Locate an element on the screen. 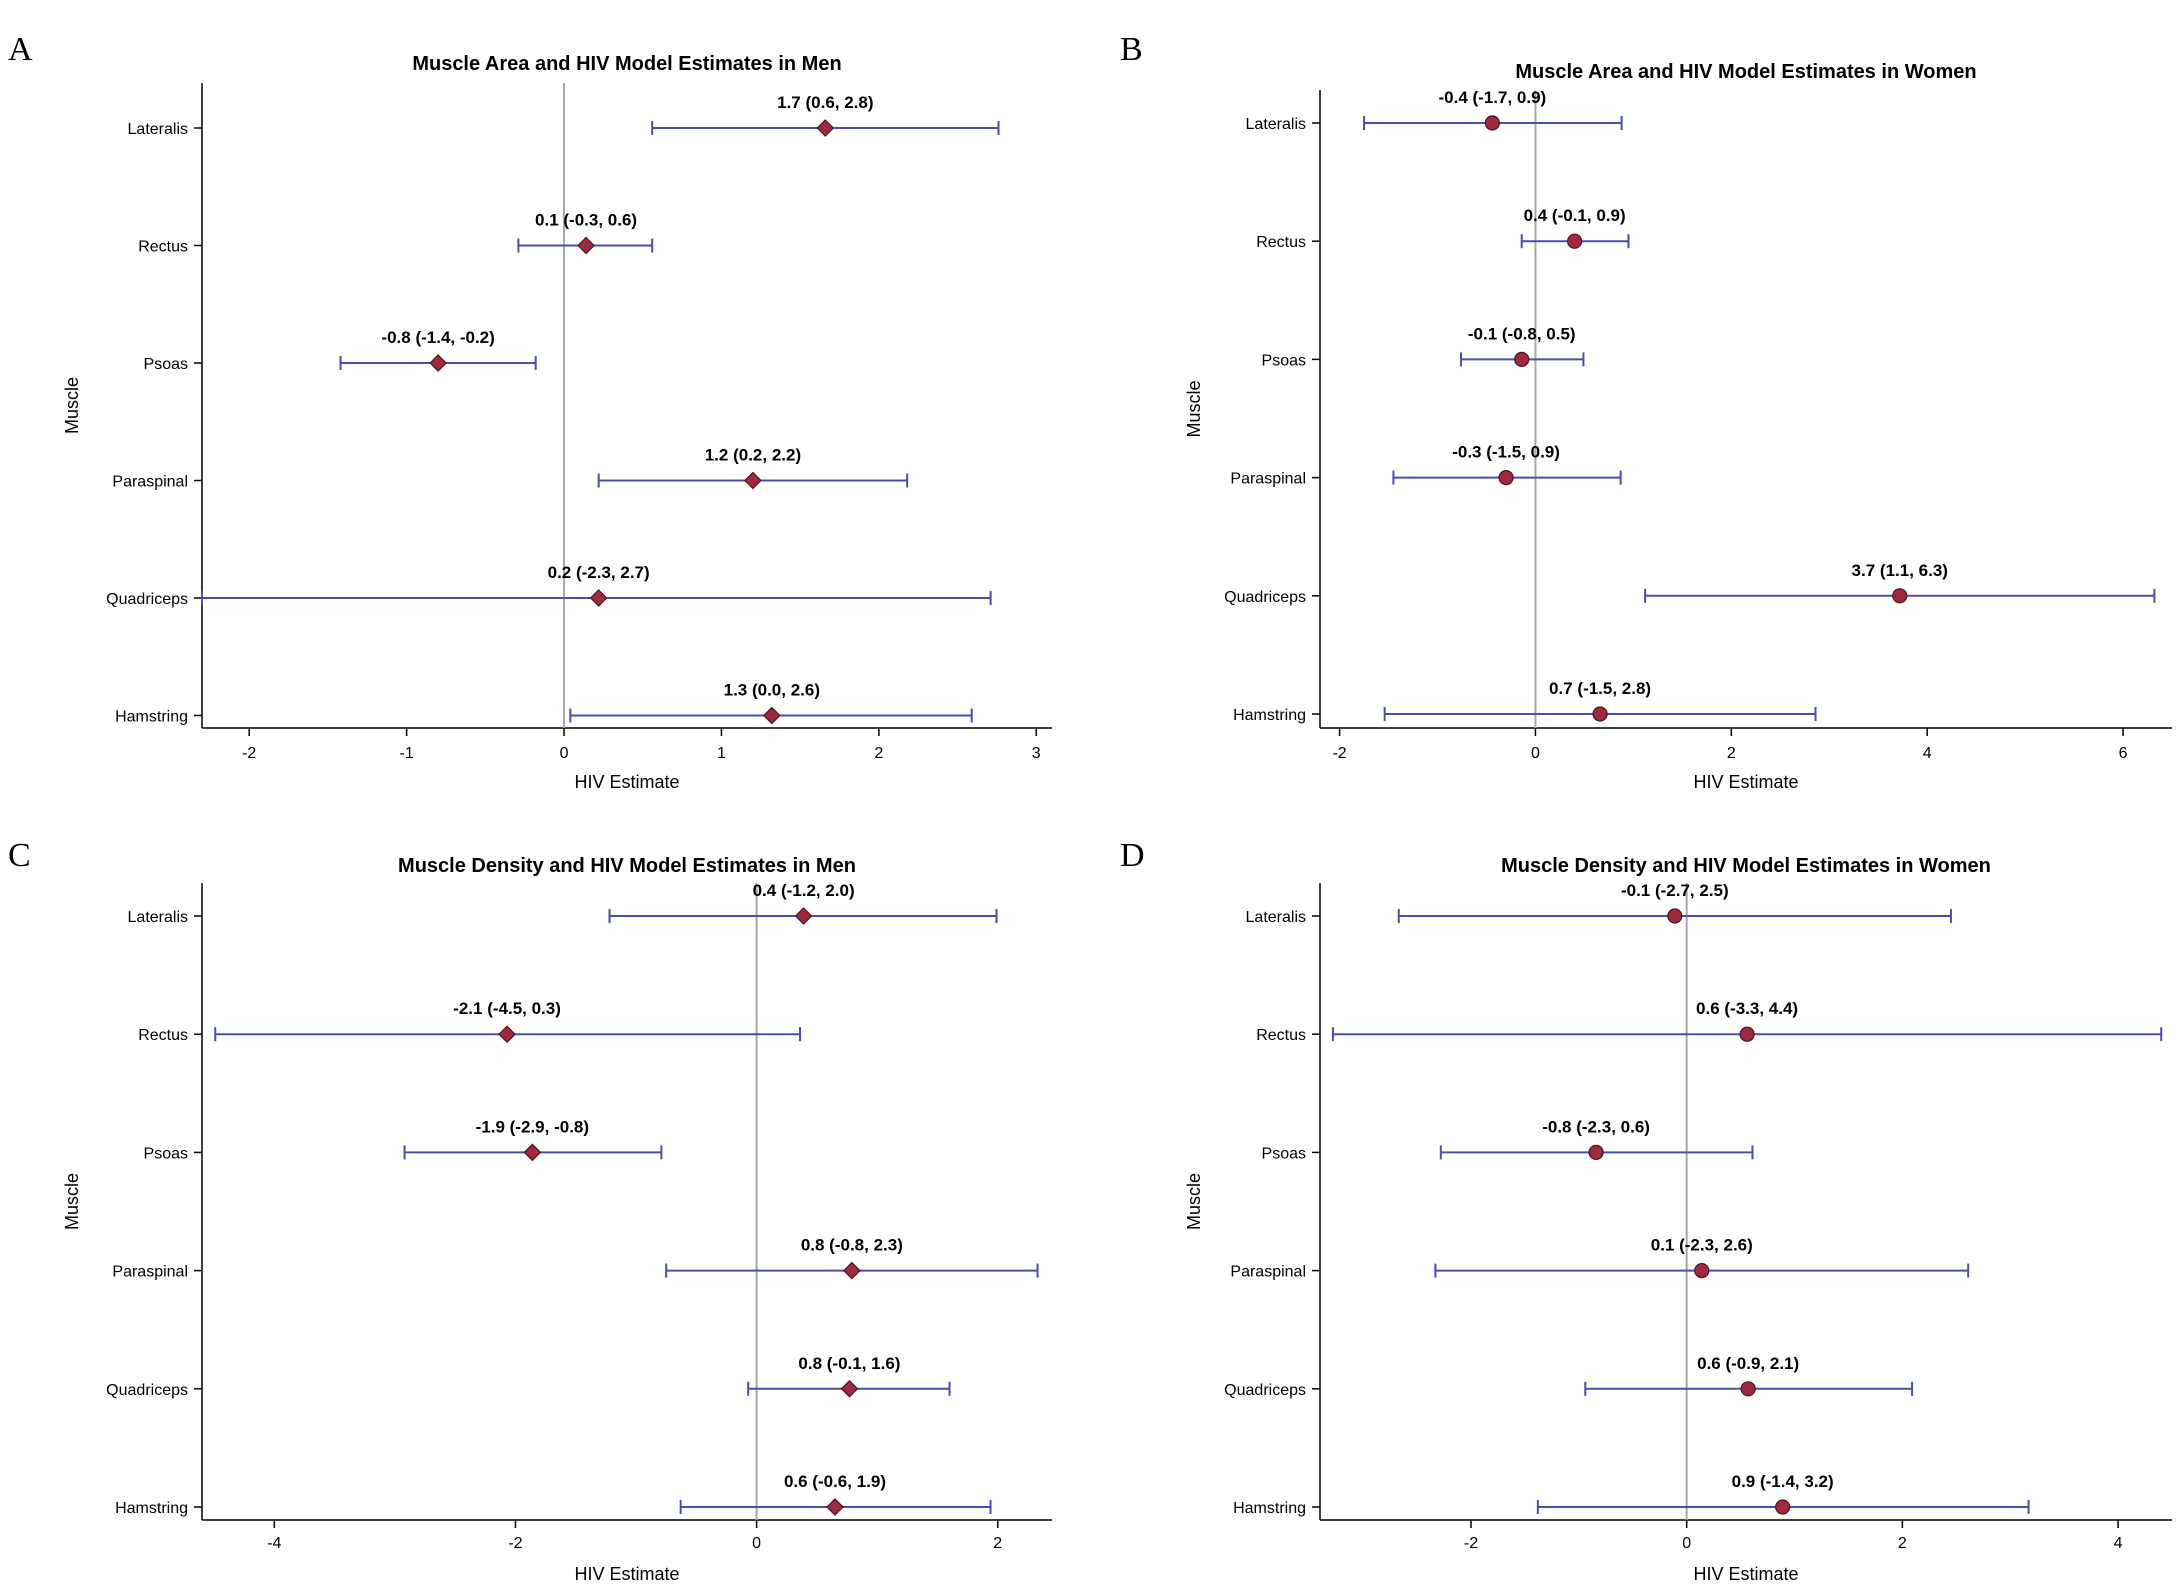 The height and width of the screenshot is (1590, 2178). x-tick-label: -1 is located at coordinates (407, 753).